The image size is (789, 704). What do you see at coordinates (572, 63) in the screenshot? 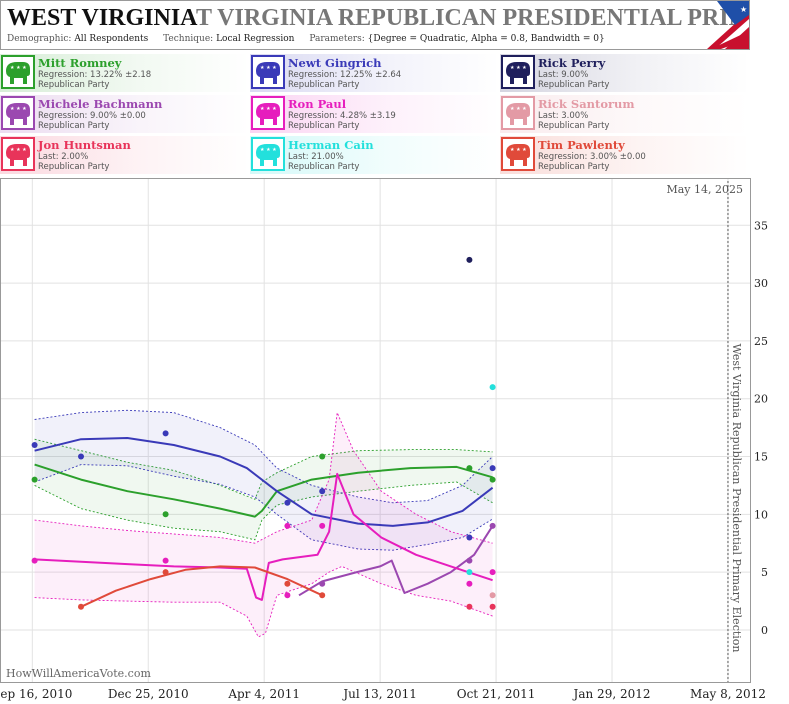
I see `candidate-name: Rick Perry` at bounding box center [572, 63].